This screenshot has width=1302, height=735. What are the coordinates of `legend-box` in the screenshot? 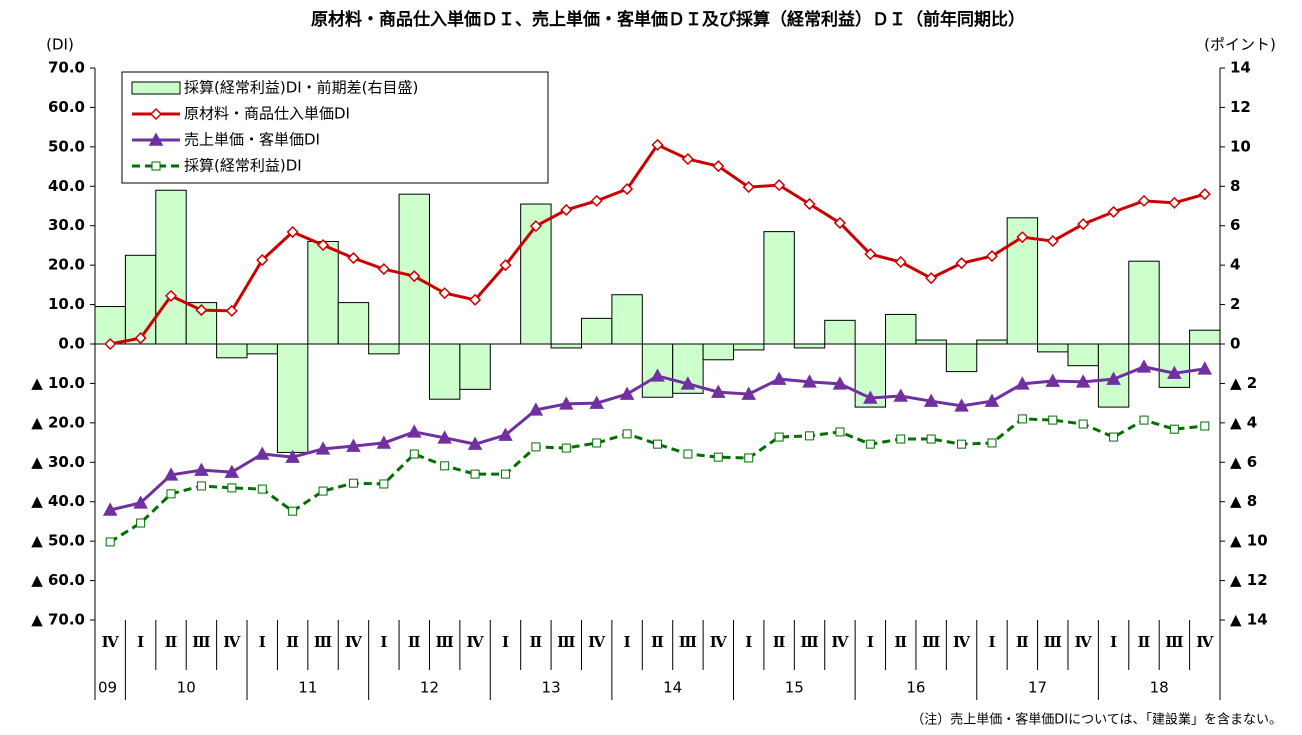 It's located at (335, 127).